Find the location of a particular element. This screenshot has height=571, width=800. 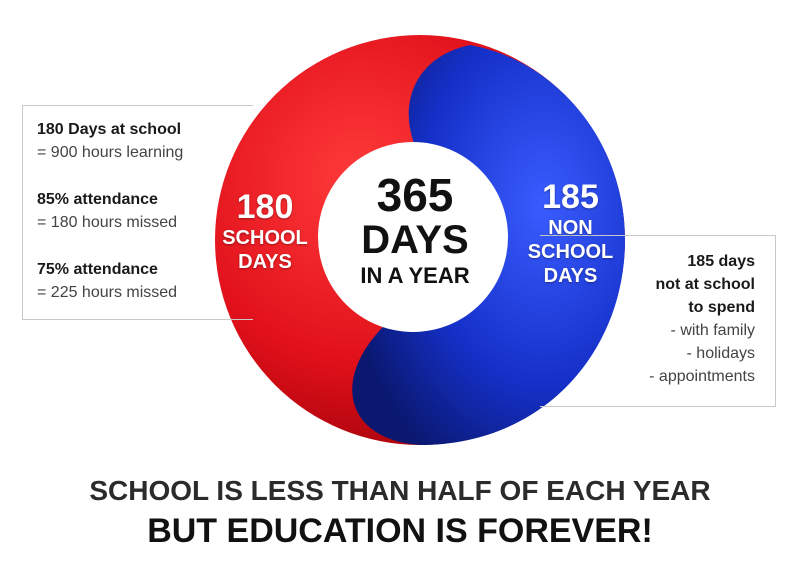

donut-hole is located at coordinates (413, 237).